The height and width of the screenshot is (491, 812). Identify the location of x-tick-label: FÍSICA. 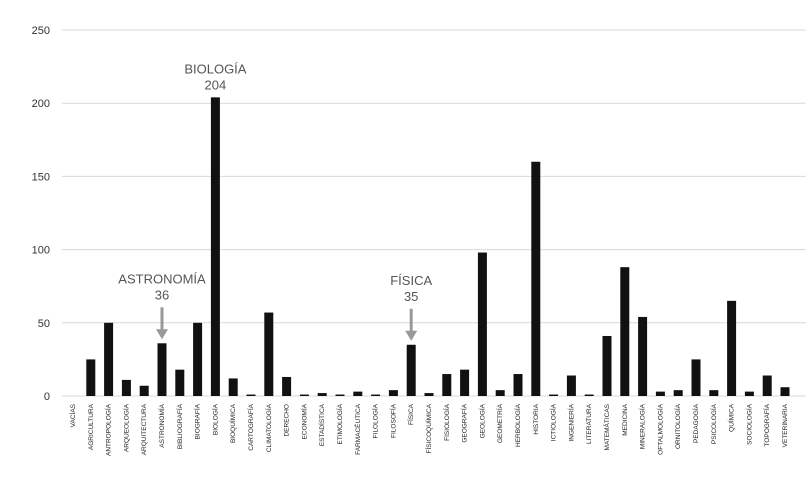
(410, 414).